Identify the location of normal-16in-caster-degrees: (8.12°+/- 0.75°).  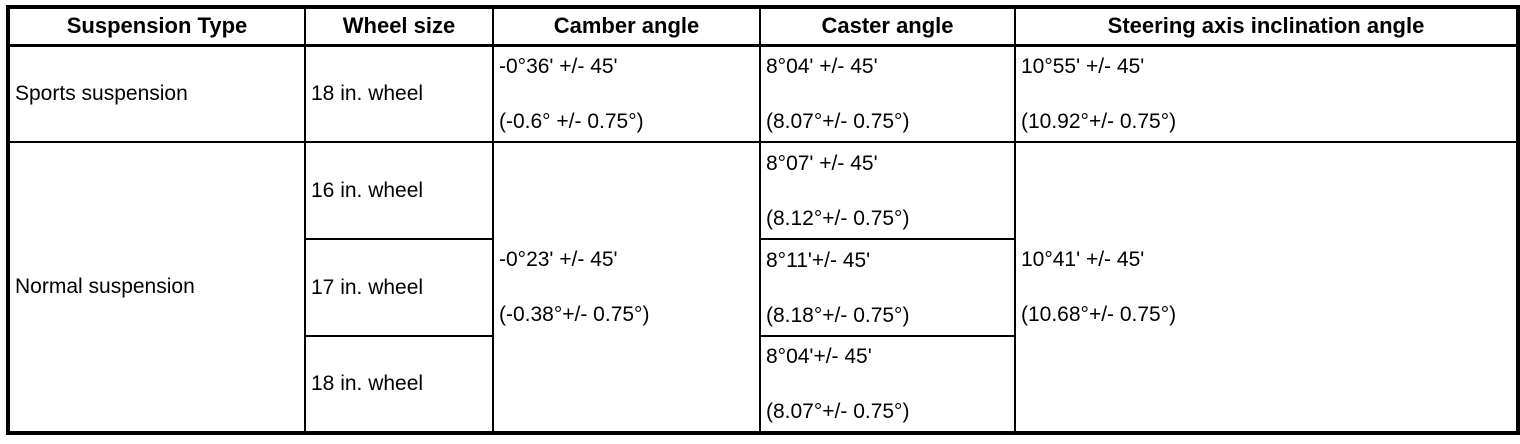
(838, 218).